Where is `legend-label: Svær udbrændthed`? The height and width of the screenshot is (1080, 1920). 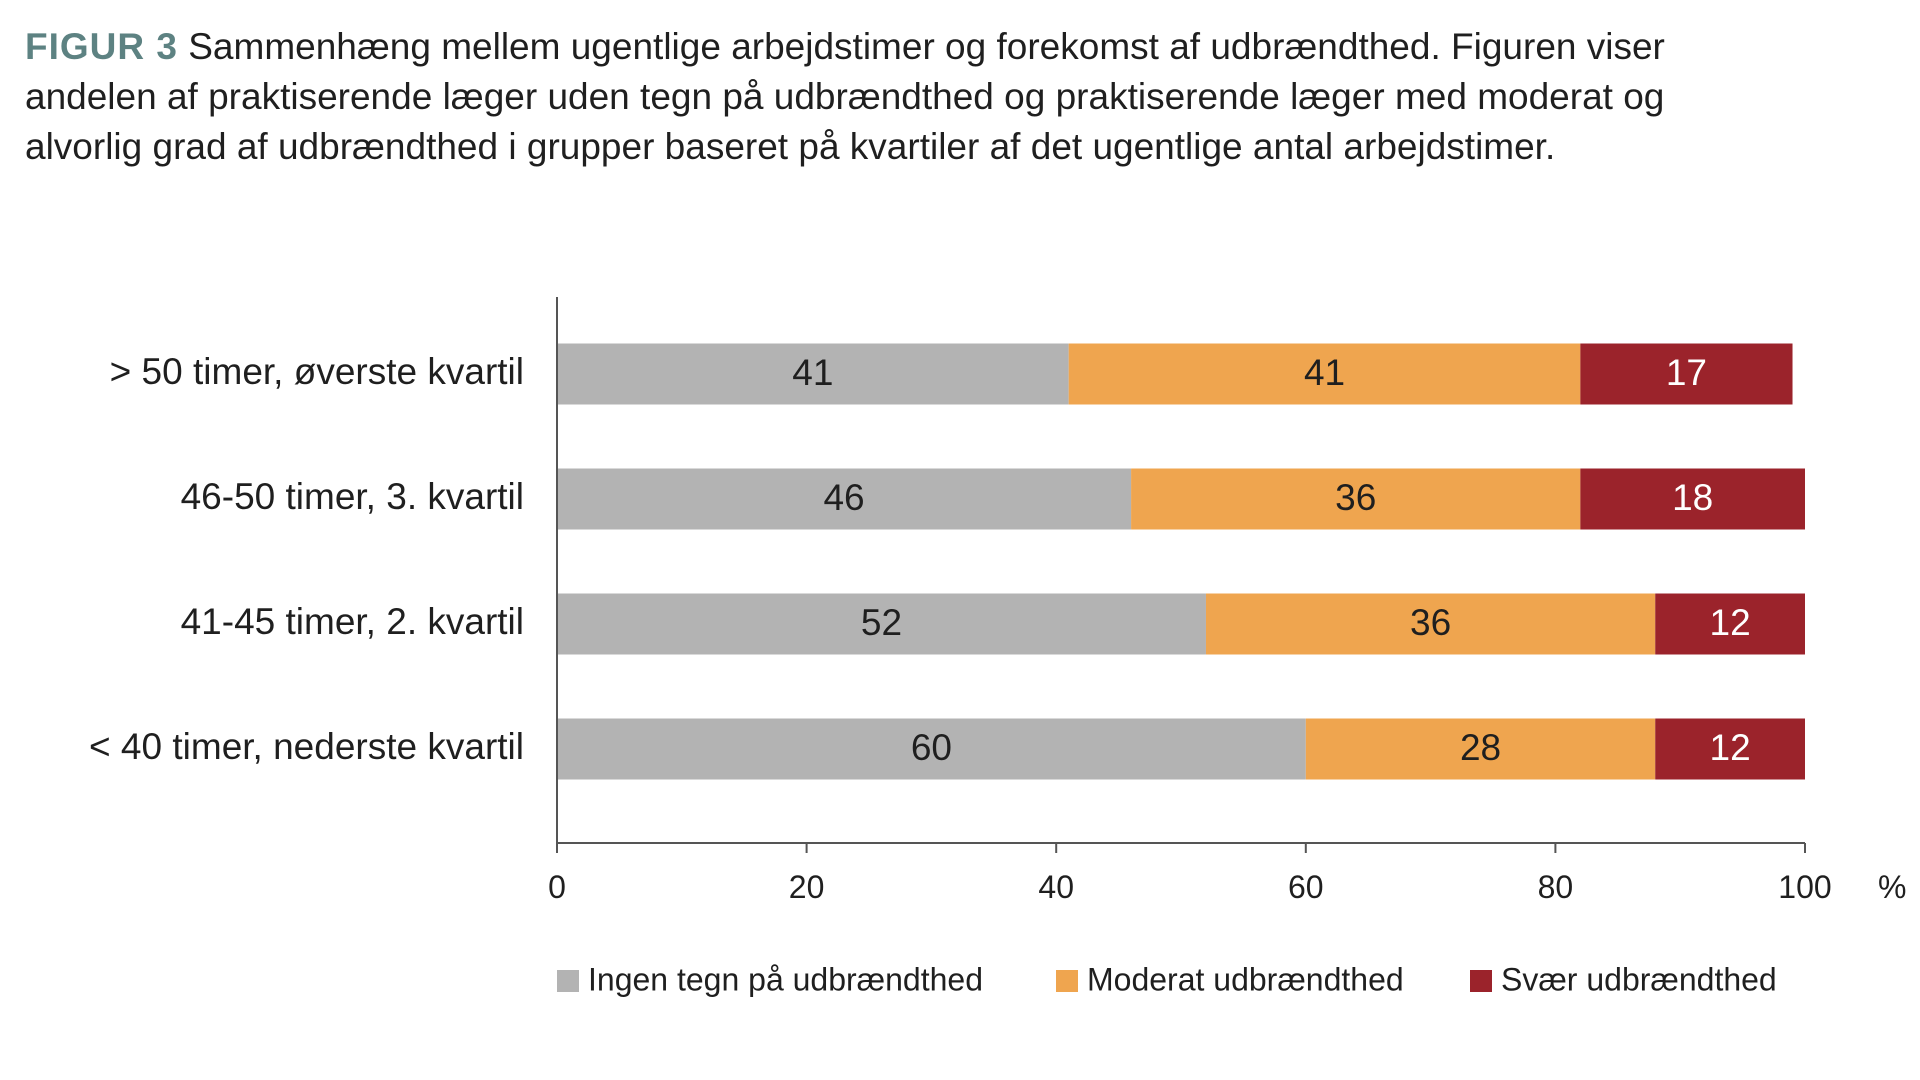 legend-label: Svær udbrændthed is located at coordinates (1639, 979).